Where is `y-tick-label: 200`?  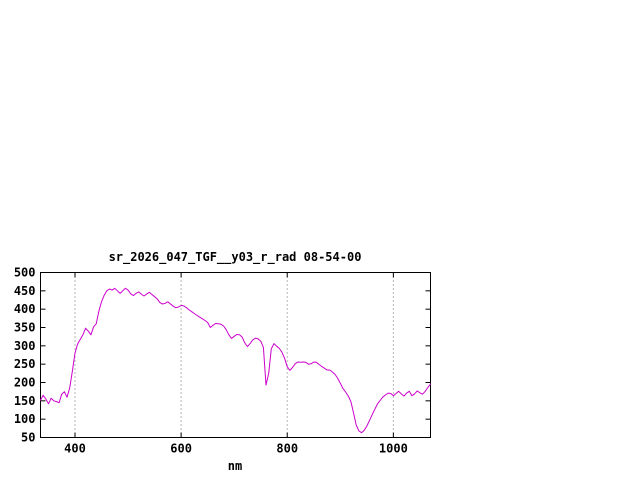 y-tick-label: 200 is located at coordinates (25, 383).